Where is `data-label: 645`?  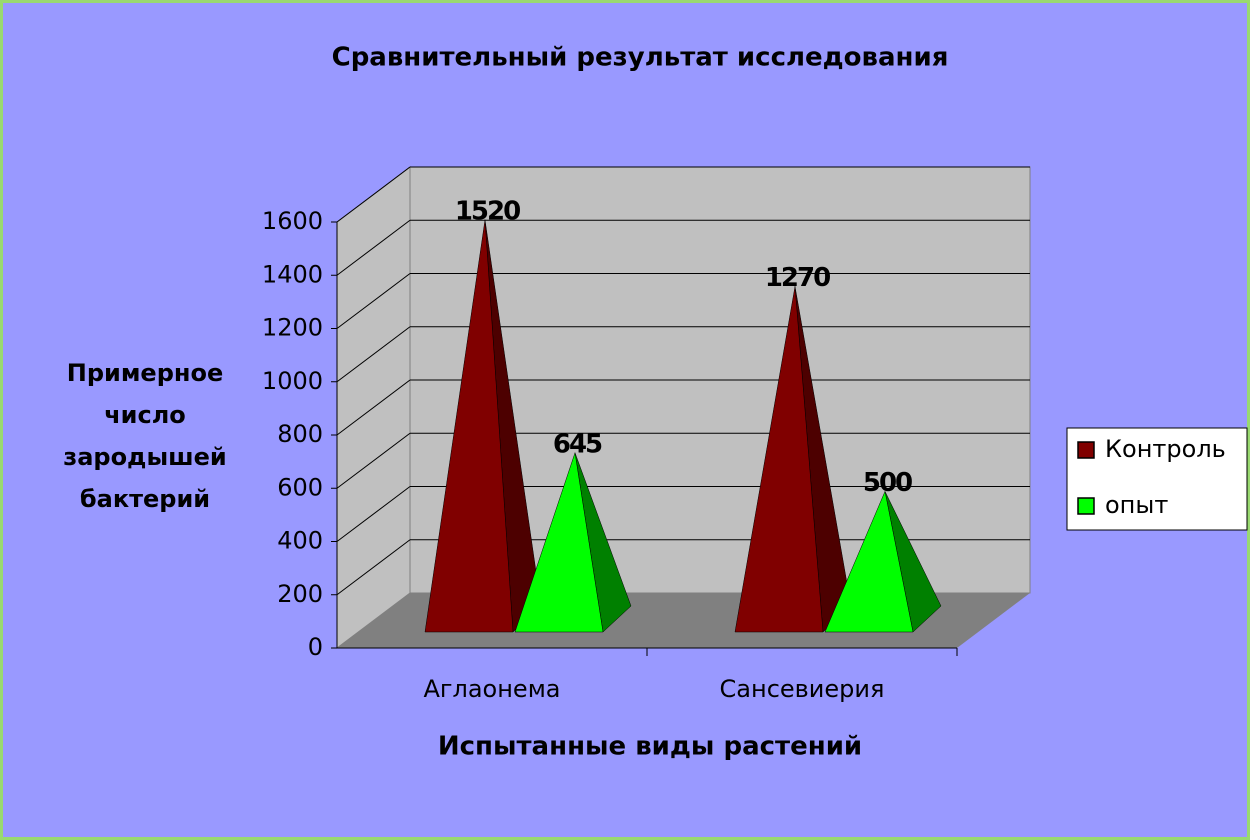 data-label: 645 is located at coordinates (577, 444).